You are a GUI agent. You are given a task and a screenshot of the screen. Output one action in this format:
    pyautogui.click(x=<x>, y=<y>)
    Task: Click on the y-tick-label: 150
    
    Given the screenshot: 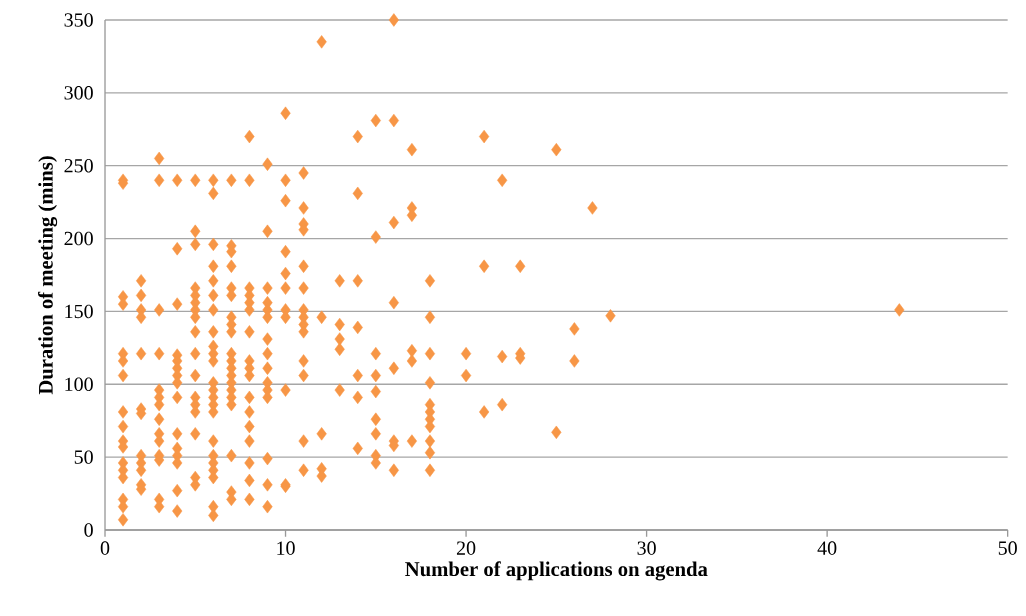 What is the action you would take?
    pyautogui.click(x=79, y=311)
    